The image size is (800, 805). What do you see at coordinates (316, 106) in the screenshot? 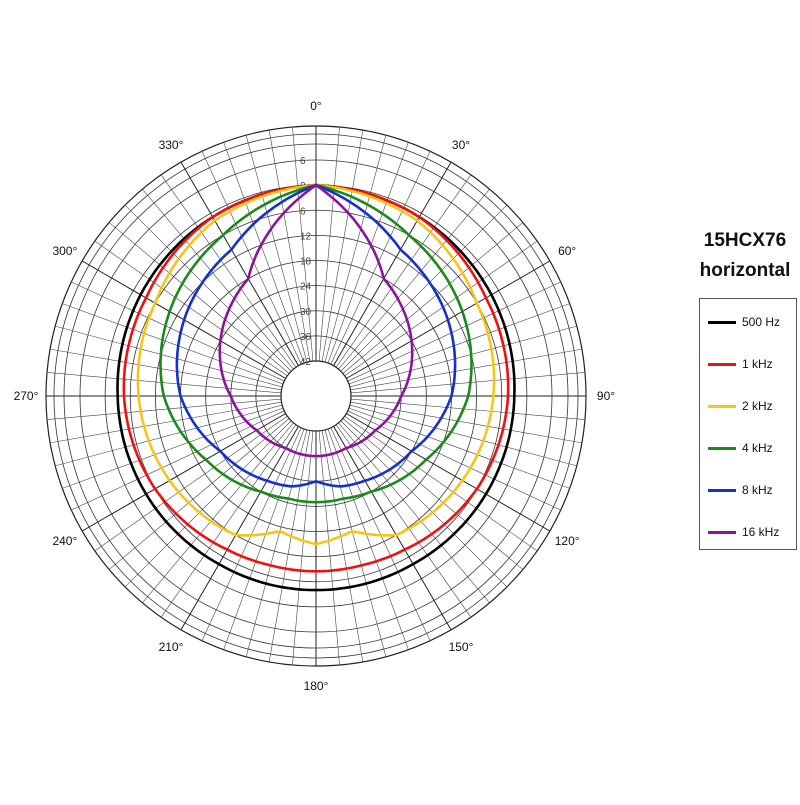
I see `angle-label: 0°` at bounding box center [316, 106].